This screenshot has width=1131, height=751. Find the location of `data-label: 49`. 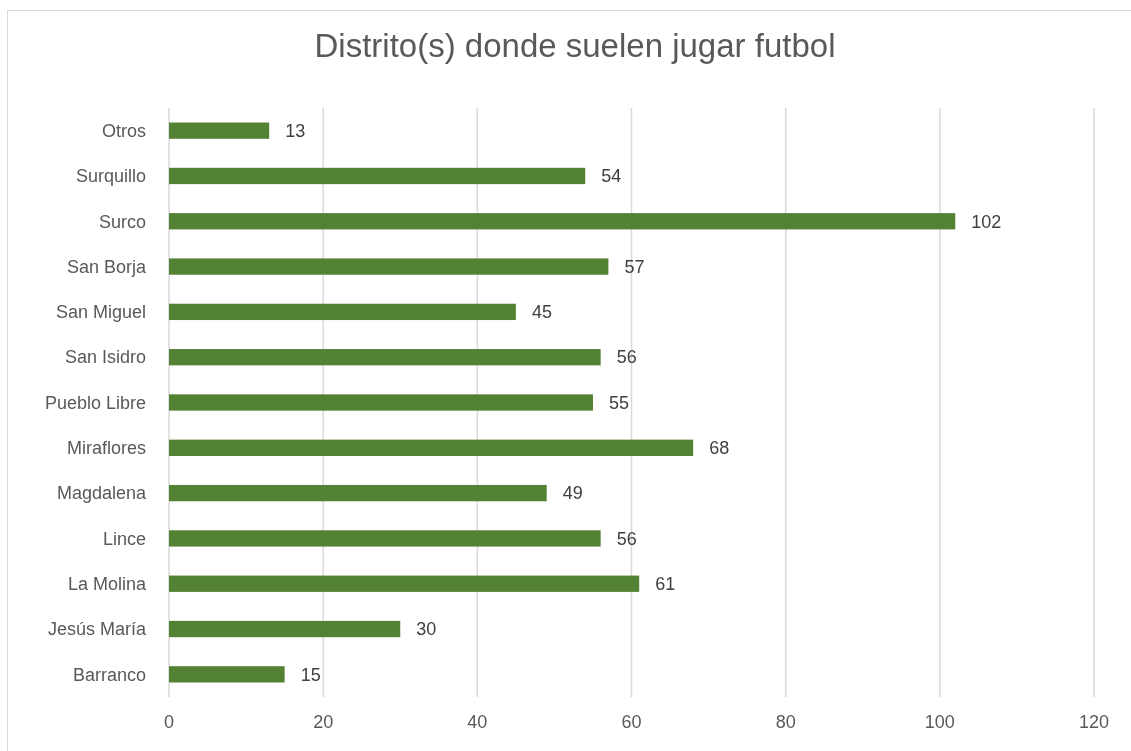

data-label: 49 is located at coordinates (572, 493).